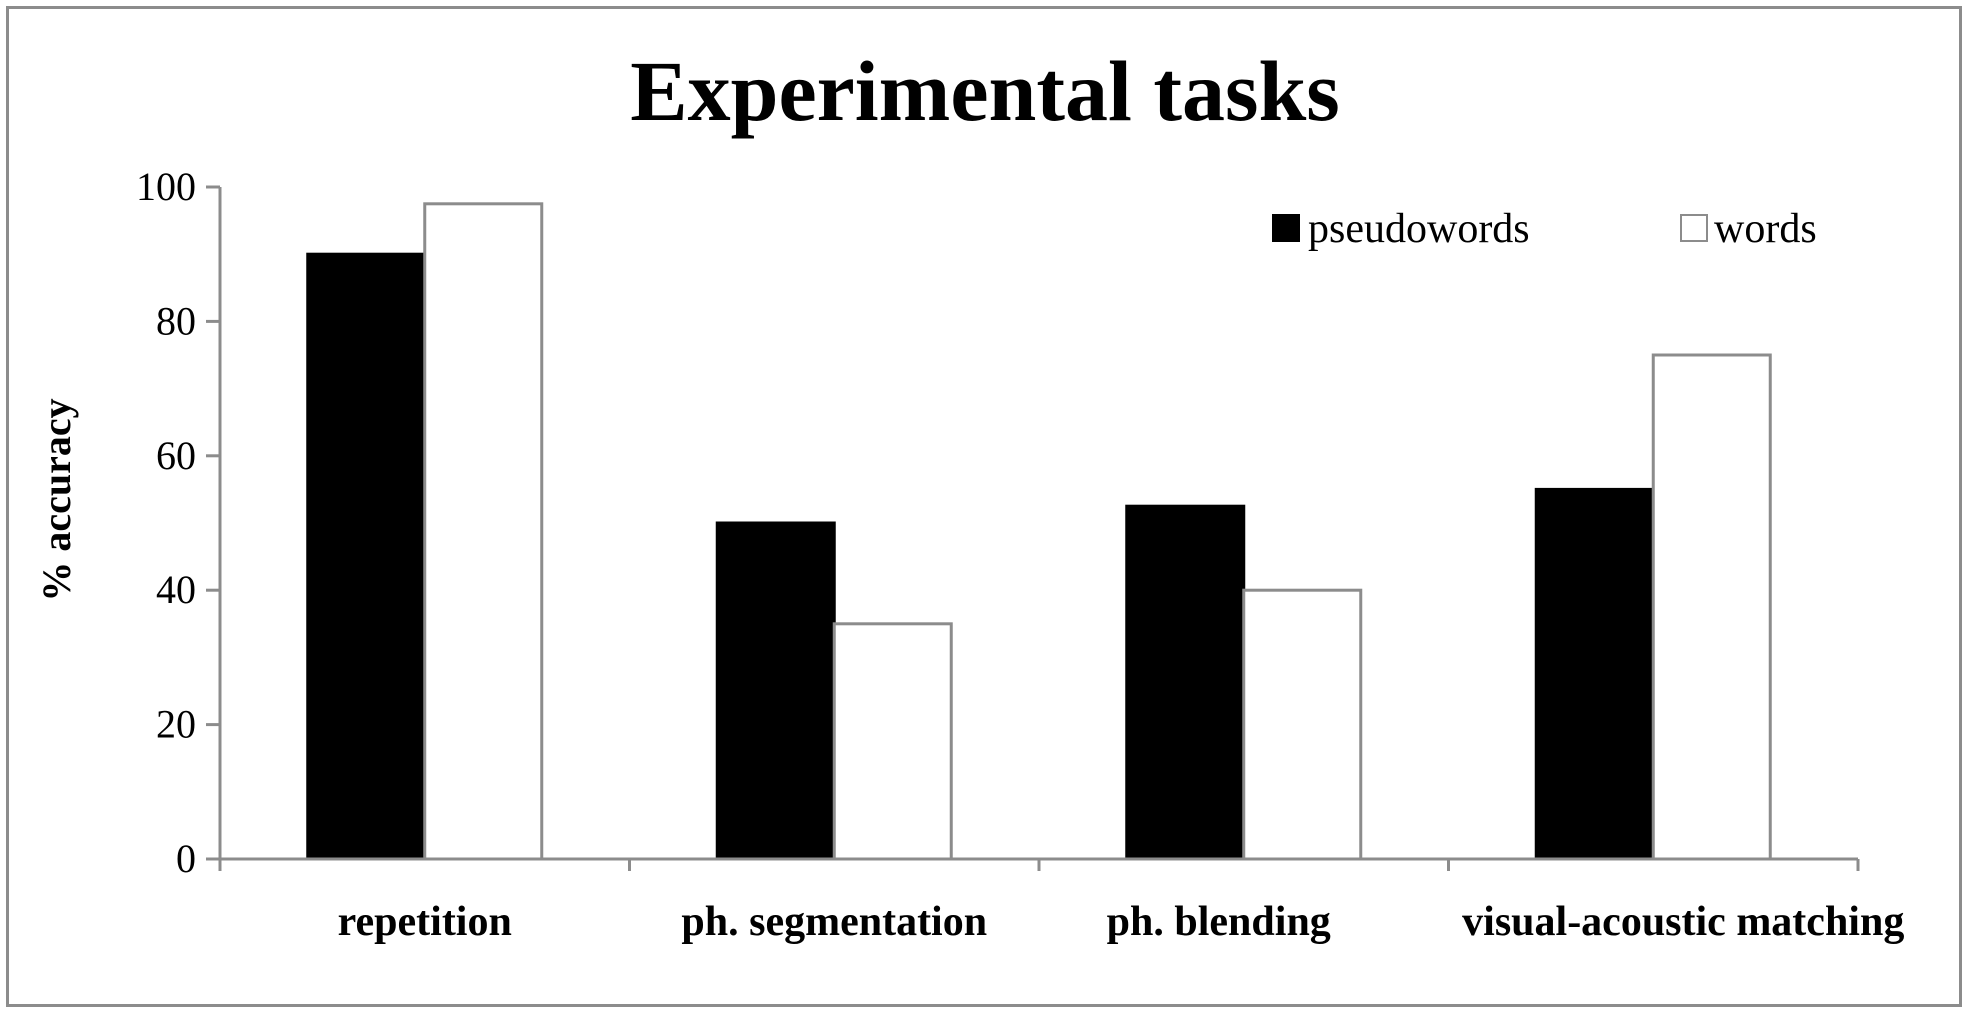 Image resolution: width=1972 pixels, height=1015 pixels. Describe the element at coordinates (1286, 228) in the screenshot. I see `legend-swatch-pseudowords` at that location.